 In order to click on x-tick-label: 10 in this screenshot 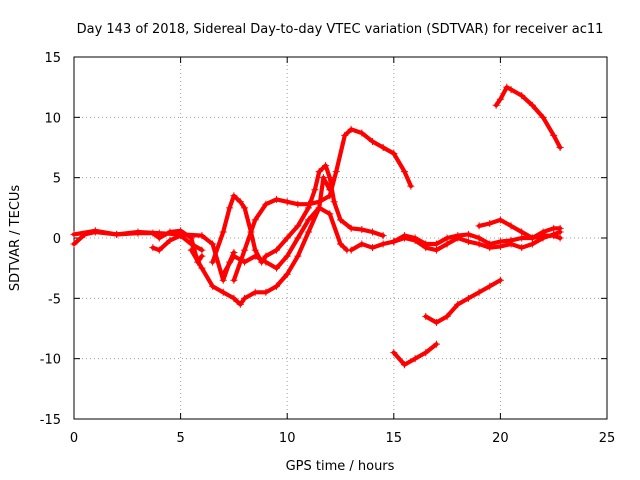, I will do `click(287, 438)`.